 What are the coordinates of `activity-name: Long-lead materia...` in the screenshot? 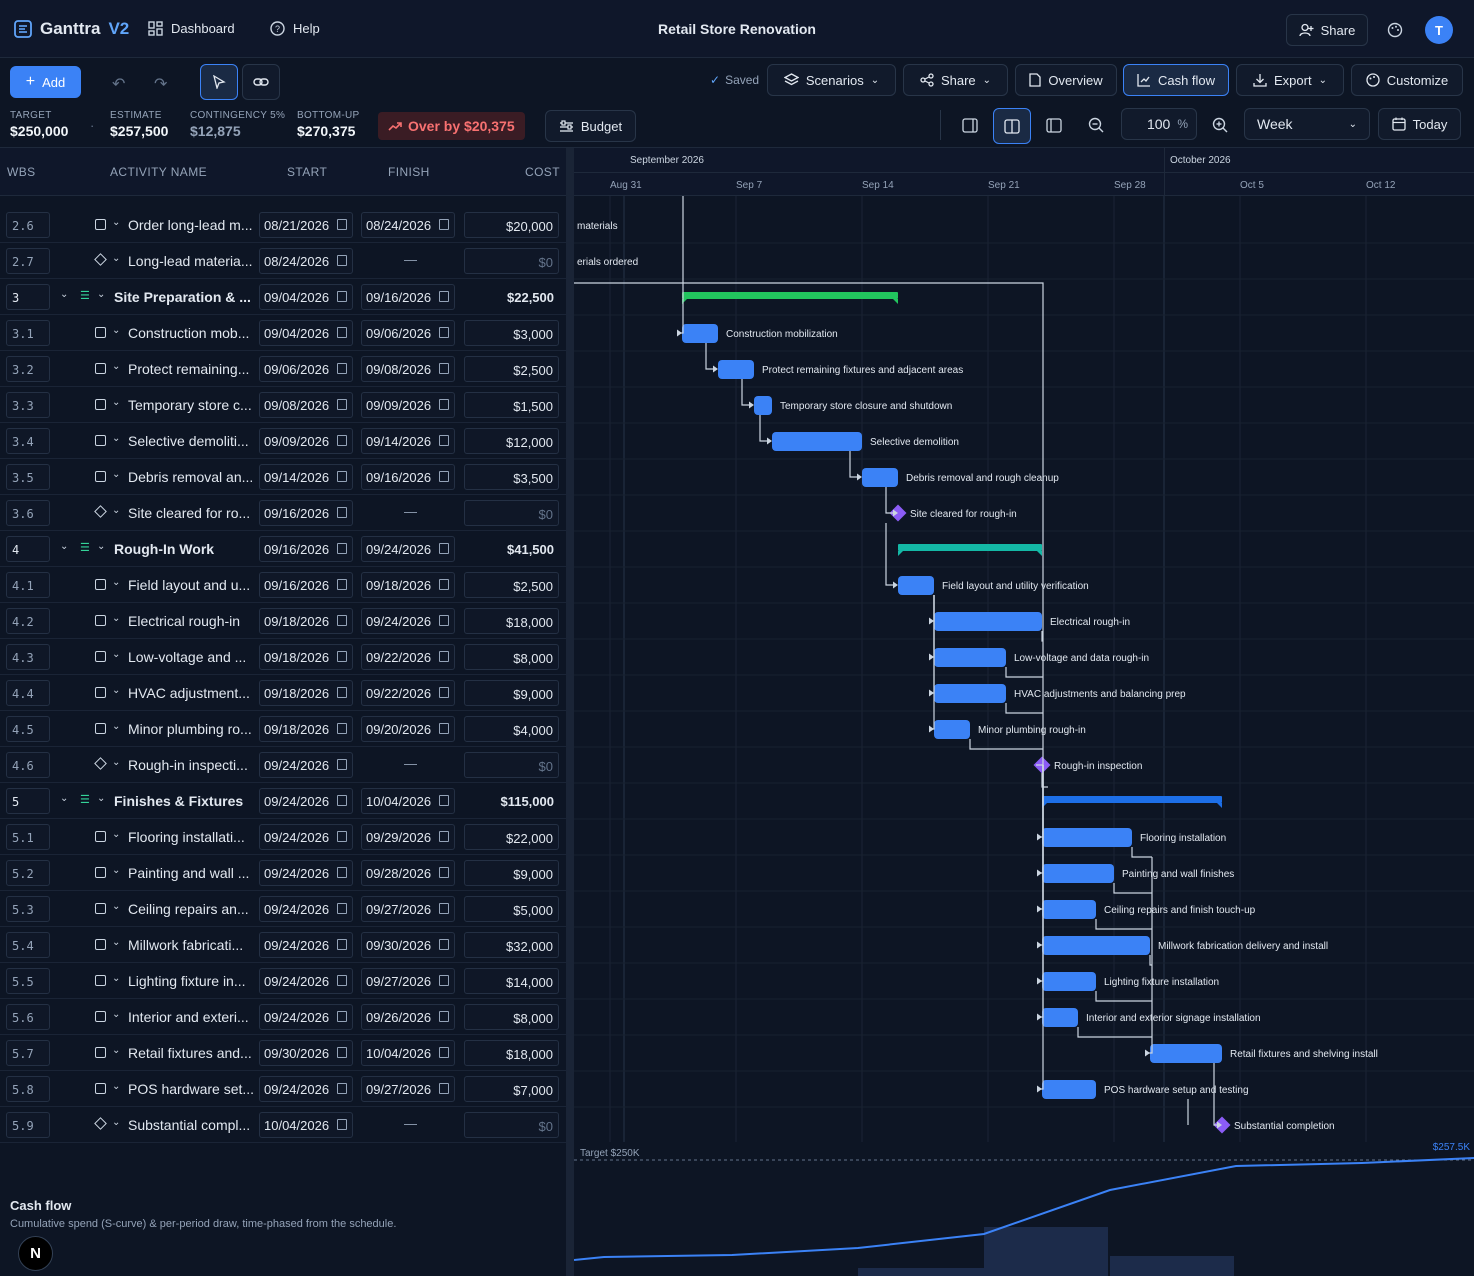 It's located at (190, 261).